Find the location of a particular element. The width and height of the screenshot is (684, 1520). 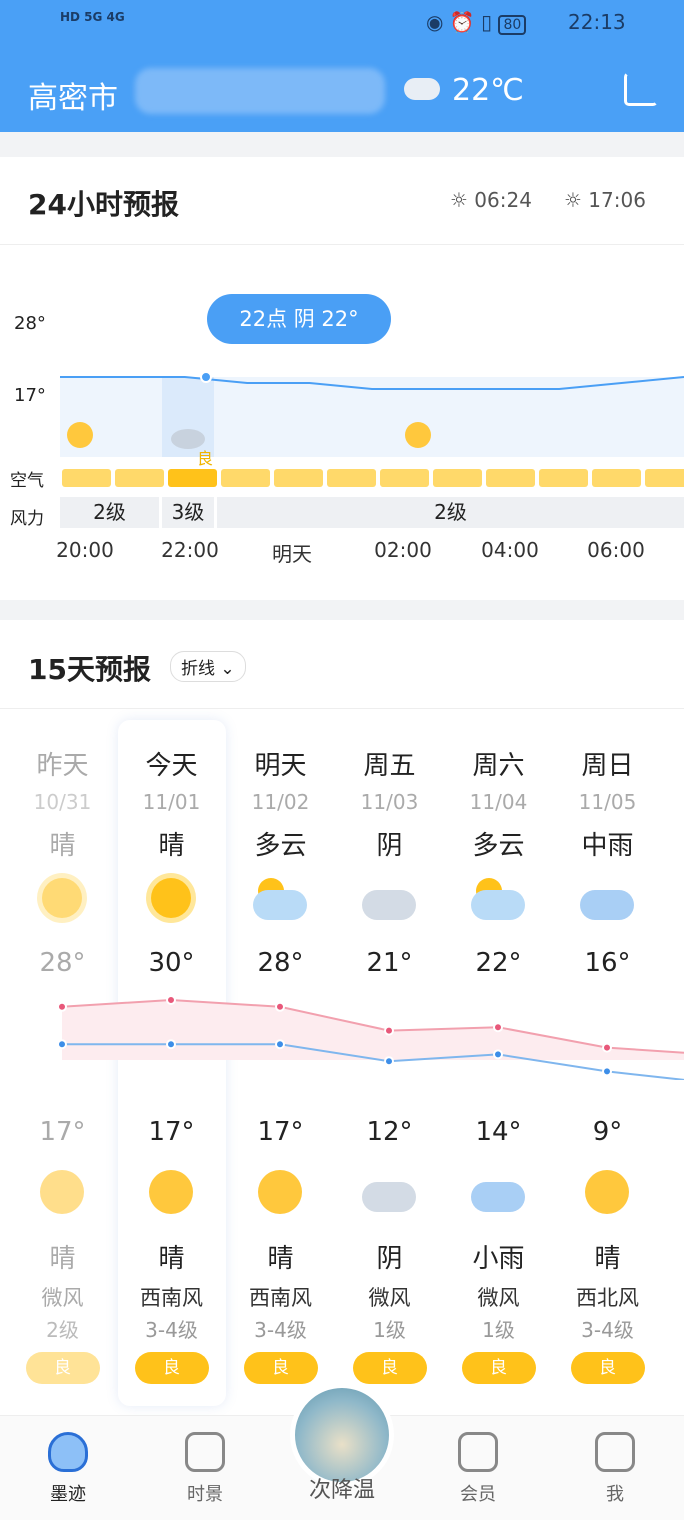

wind-row-label: 风力 is located at coordinates (27, 519).